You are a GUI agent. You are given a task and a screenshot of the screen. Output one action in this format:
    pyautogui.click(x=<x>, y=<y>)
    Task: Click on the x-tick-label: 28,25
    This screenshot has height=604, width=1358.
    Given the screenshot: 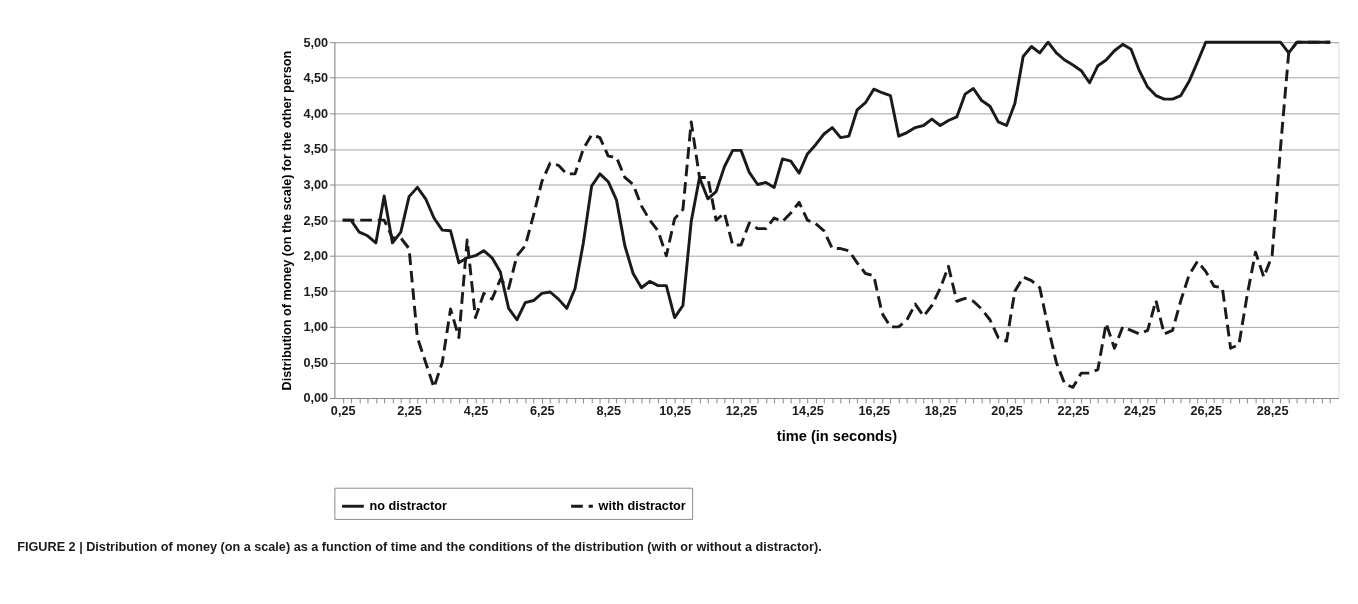 What is the action you would take?
    pyautogui.click(x=1272, y=411)
    